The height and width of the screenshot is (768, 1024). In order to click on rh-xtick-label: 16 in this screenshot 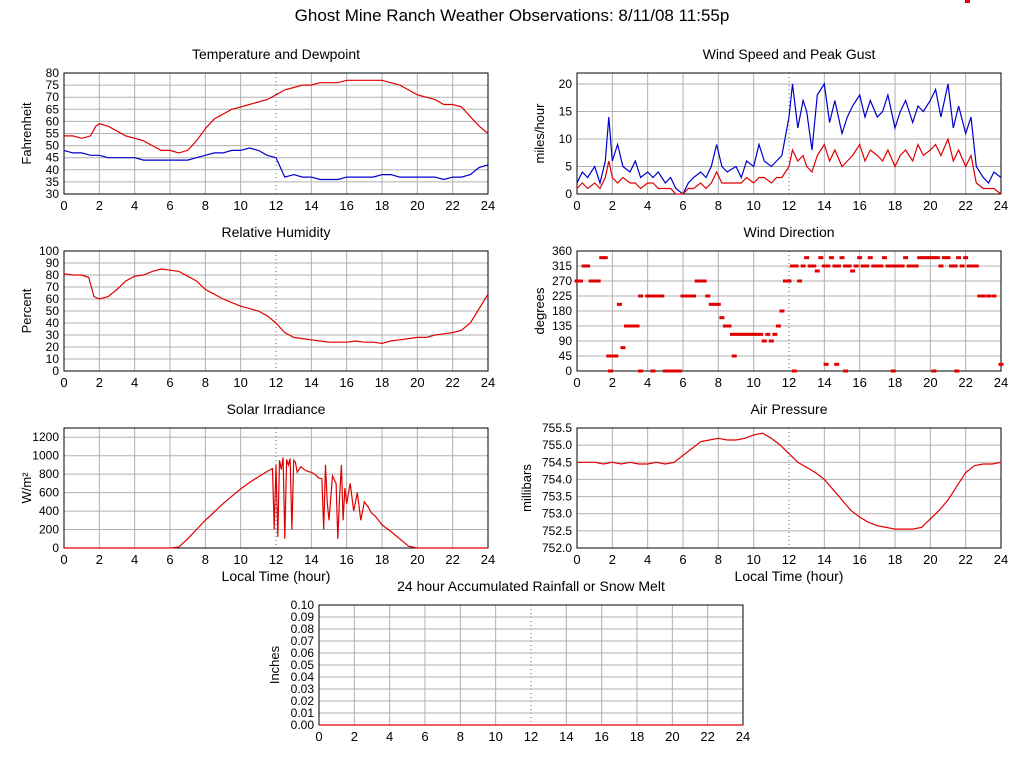, I will do `click(346, 382)`.